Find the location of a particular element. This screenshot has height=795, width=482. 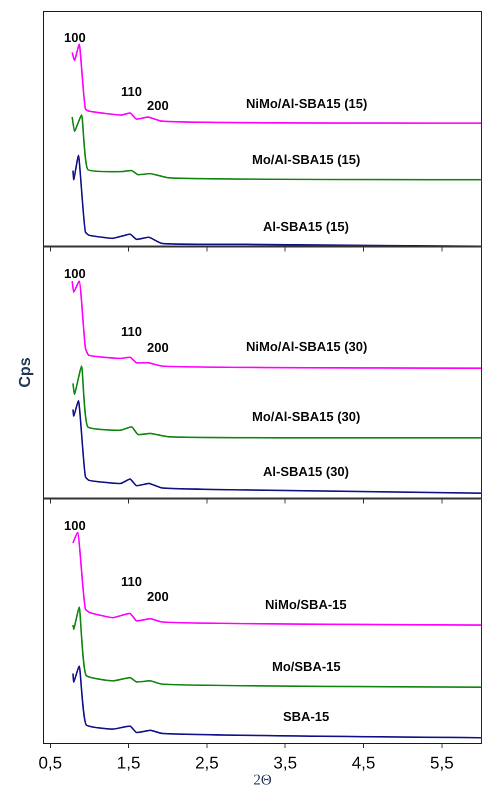

series-label: Mo/SBA-15 is located at coordinates (306, 666).